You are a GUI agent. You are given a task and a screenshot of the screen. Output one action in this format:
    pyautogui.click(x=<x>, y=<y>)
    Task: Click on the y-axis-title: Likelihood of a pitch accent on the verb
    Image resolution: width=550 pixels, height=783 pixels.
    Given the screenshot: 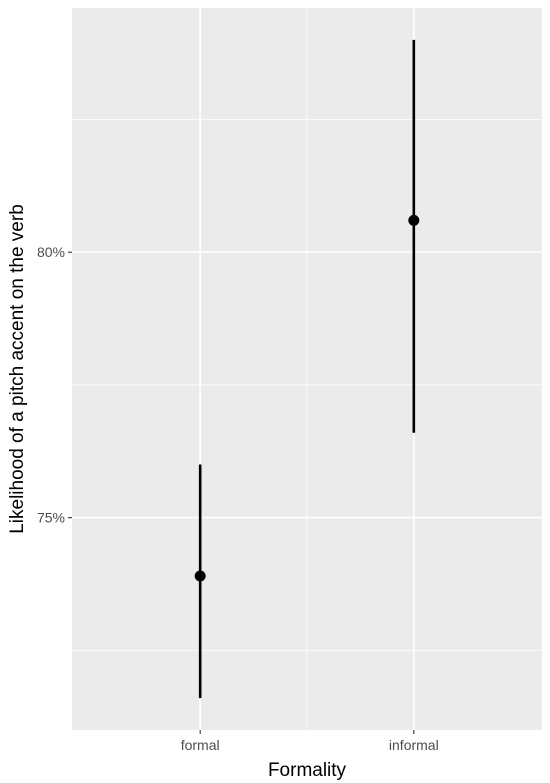 What is the action you would take?
    pyautogui.click(x=17, y=369)
    